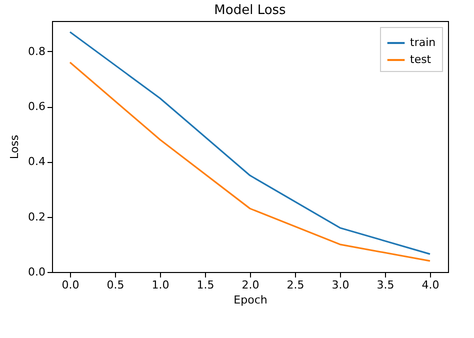  Describe the element at coordinates (385, 285) in the screenshot. I see `x-tick-label: 3.5` at that location.